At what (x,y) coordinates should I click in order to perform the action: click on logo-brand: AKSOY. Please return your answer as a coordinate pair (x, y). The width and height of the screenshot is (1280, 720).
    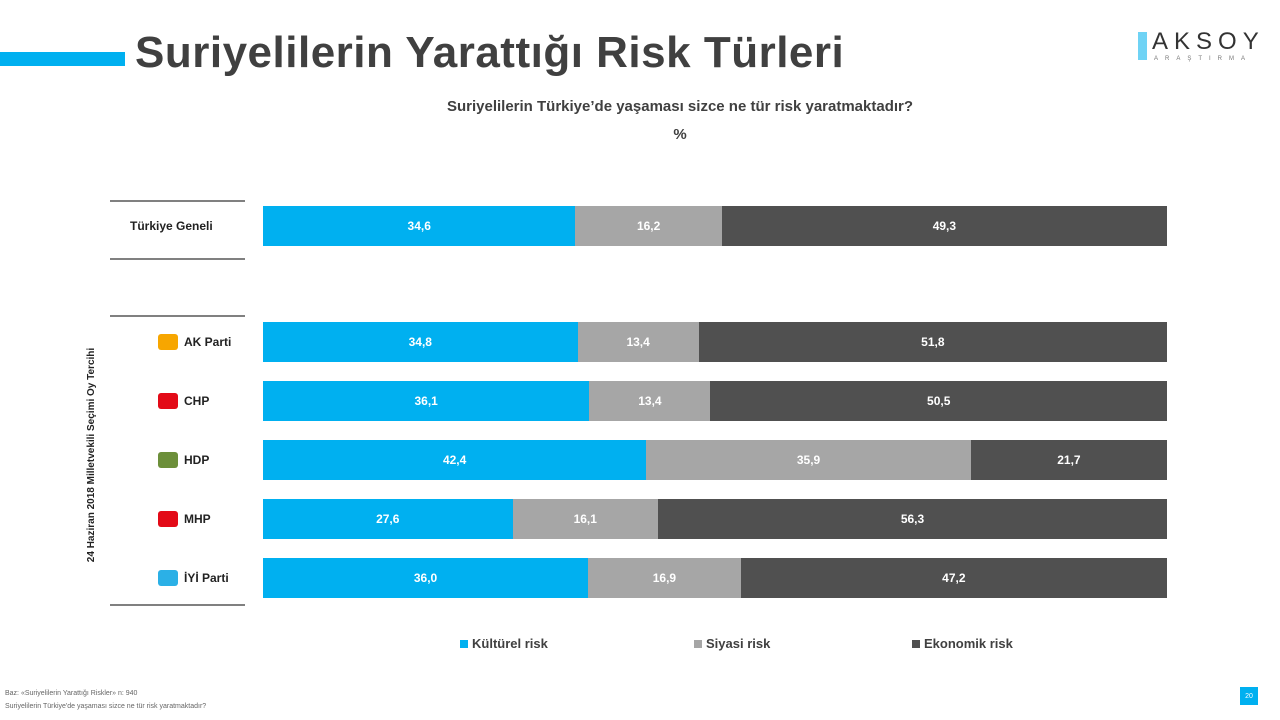
    Looking at the image, I should click on (1208, 41).